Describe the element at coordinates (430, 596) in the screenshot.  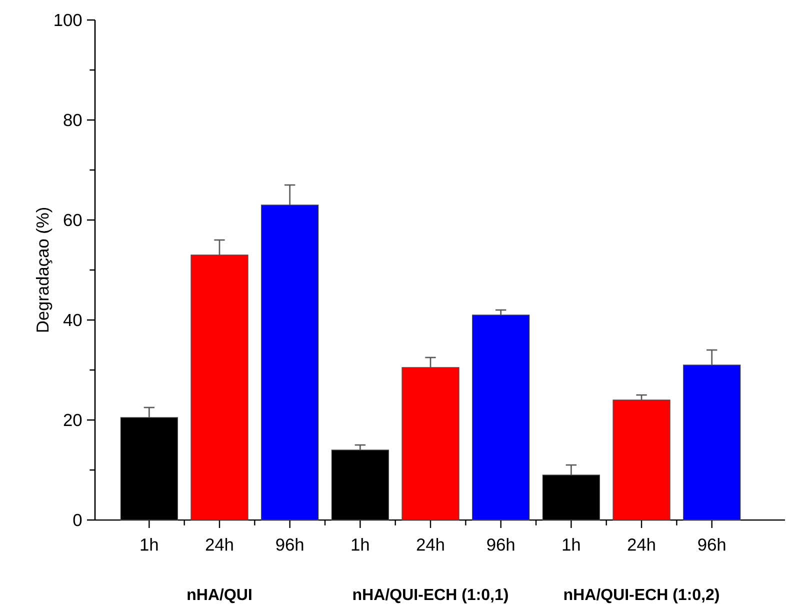
I see `text: nHA/QUI-ECH (1:0,1)` at that location.